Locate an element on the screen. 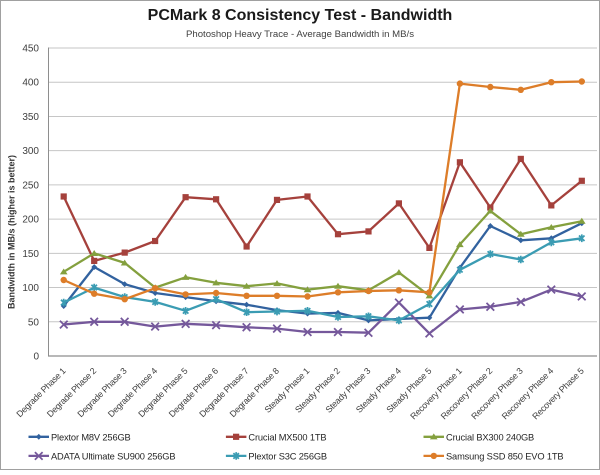 This screenshot has height=475, width=600. svg-text:Bandwidth in MB/s (higher is b: Bandwidth in MB/s (higher is better) is located at coordinates (11, 232).